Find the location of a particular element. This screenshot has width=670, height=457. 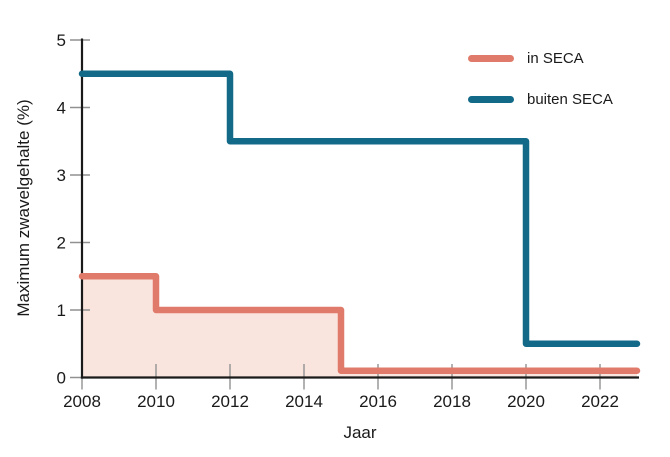

legend-item-buiten-seca: buiten SECA is located at coordinates (558, 99).